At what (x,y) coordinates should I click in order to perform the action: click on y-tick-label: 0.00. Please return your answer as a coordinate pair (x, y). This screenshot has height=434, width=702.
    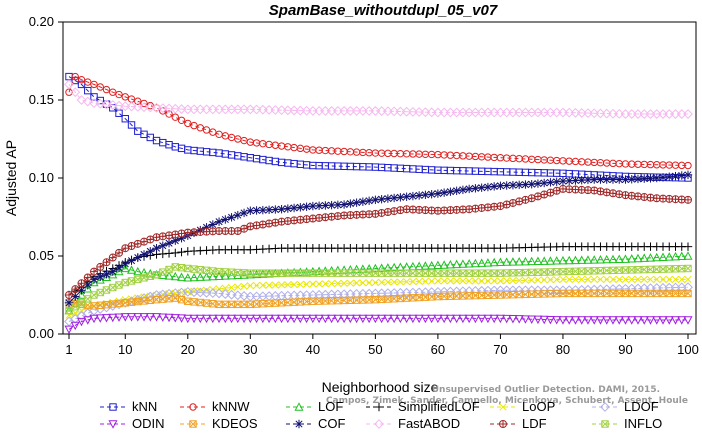
    Looking at the image, I should click on (41, 333).